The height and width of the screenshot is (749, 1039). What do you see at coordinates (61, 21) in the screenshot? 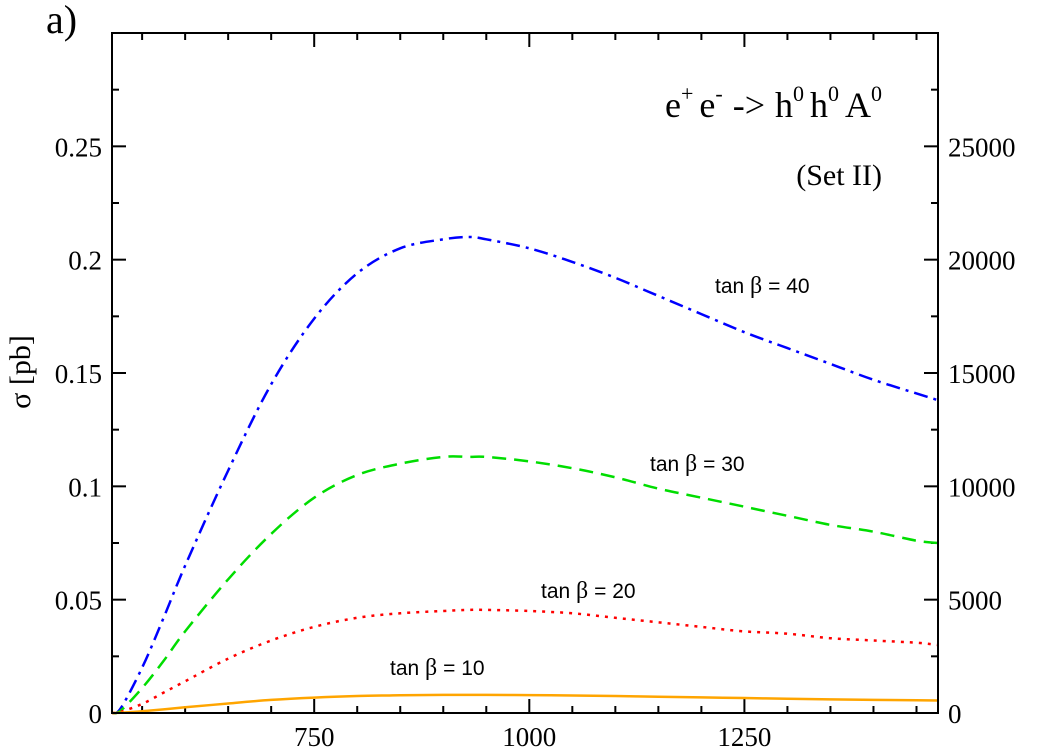
I see `panel-label: a)` at bounding box center [61, 21].